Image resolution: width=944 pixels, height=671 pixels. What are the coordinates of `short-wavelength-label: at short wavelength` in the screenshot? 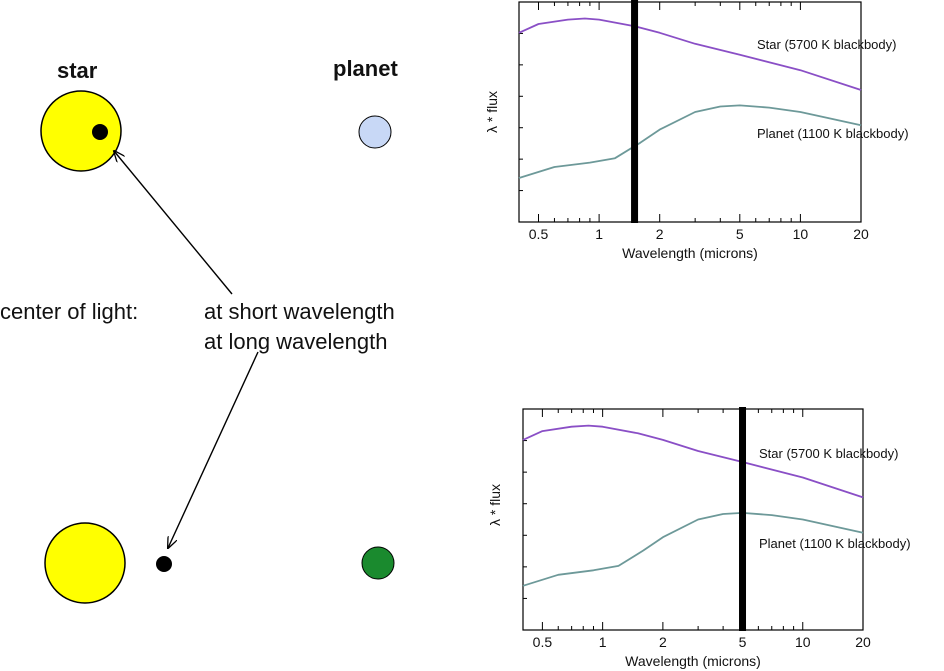 It's located at (299, 311).